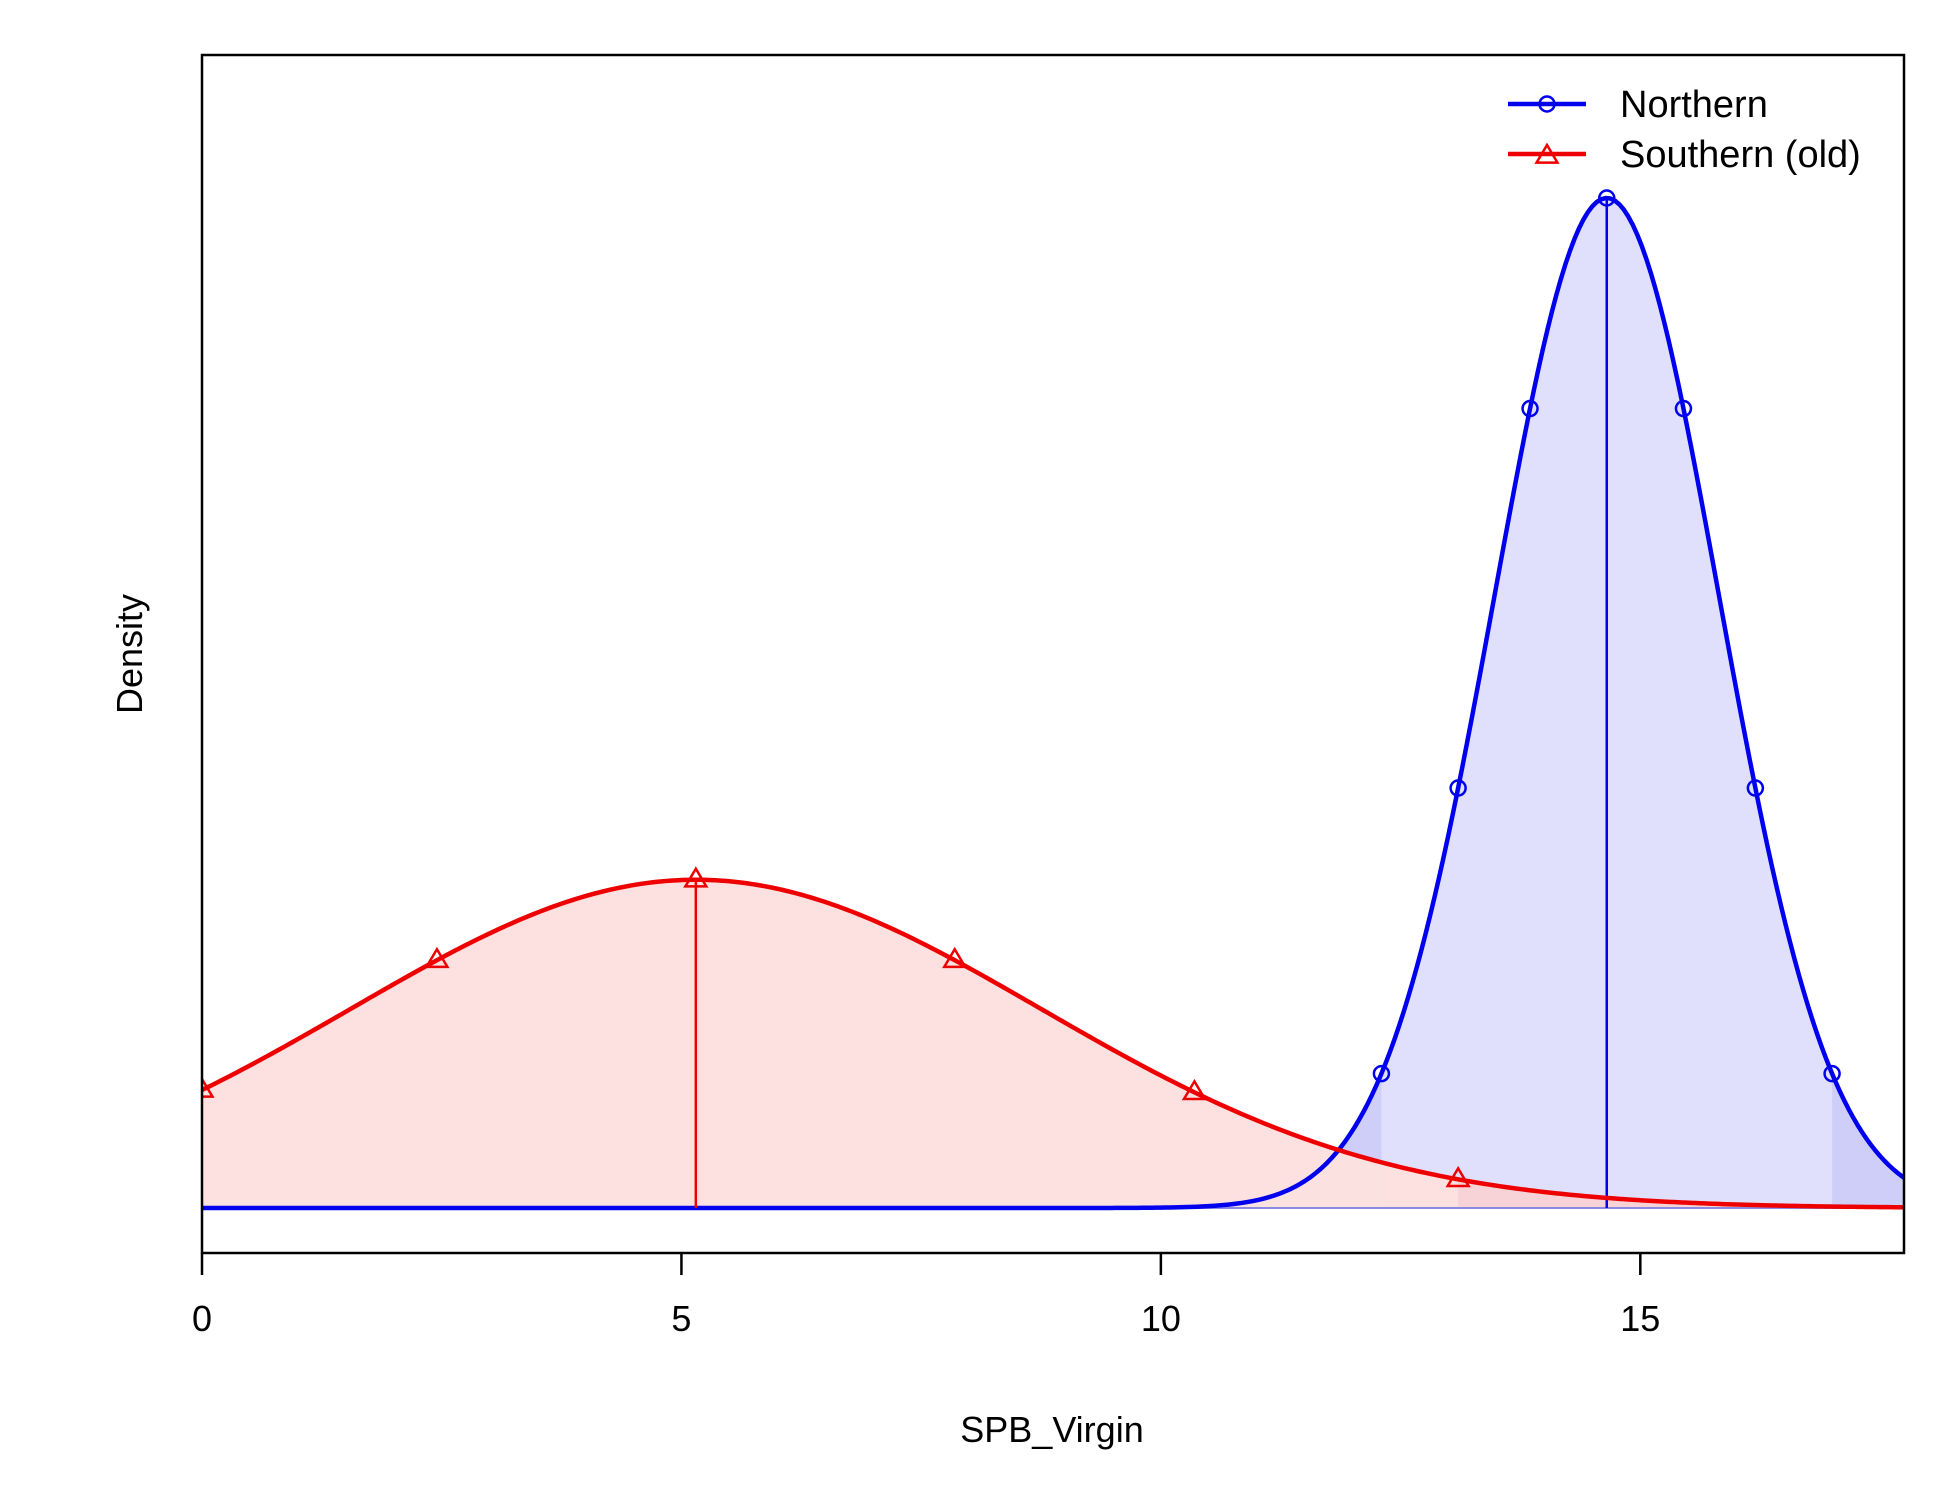 The image size is (1950, 1500). What do you see at coordinates (1694, 105) in the screenshot?
I see `legend-northern-label: Northern` at bounding box center [1694, 105].